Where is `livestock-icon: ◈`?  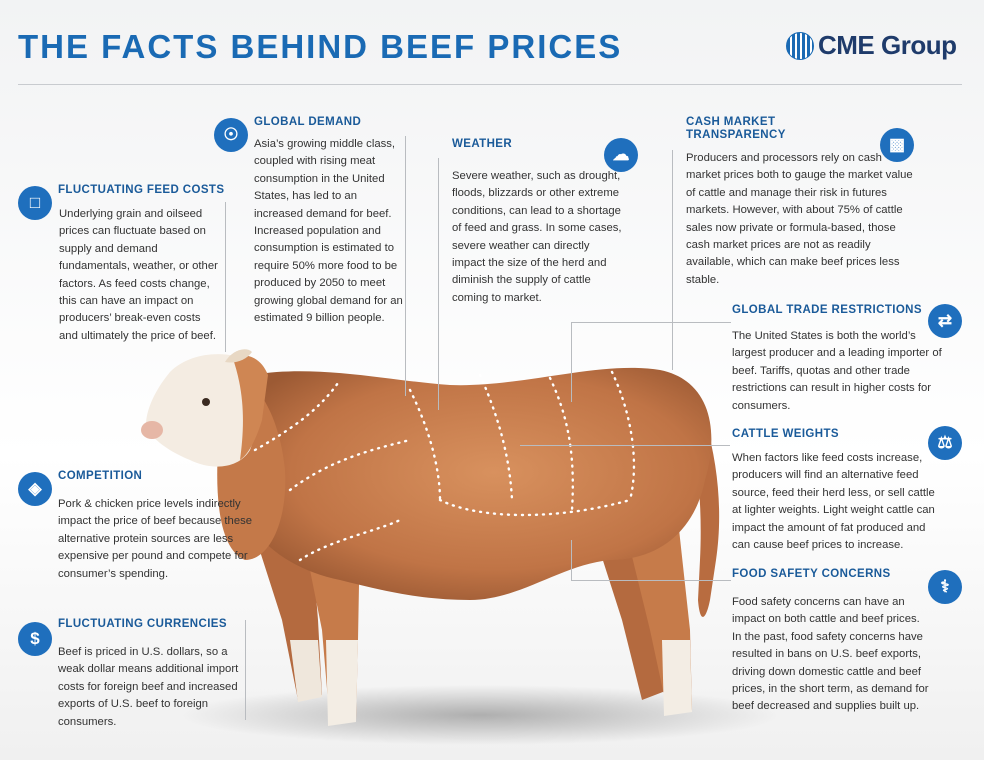
livestock-icon: ◈ is located at coordinates (35, 489).